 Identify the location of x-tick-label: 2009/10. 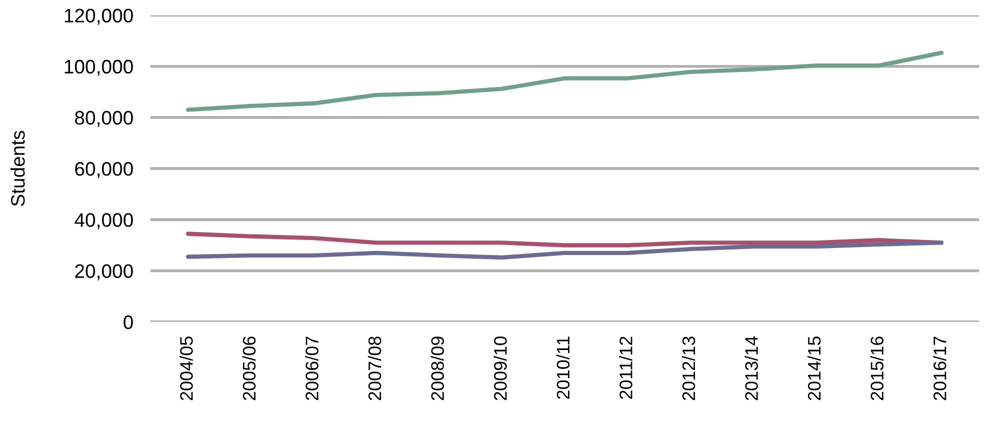
(500, 368).